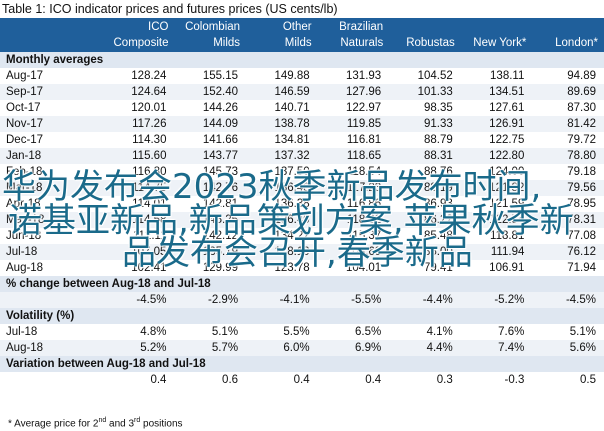  What do you see at coordinates (24, 236) in the screenshot?
I see `row-label: Jun-18` at bounding box center [24, 236].